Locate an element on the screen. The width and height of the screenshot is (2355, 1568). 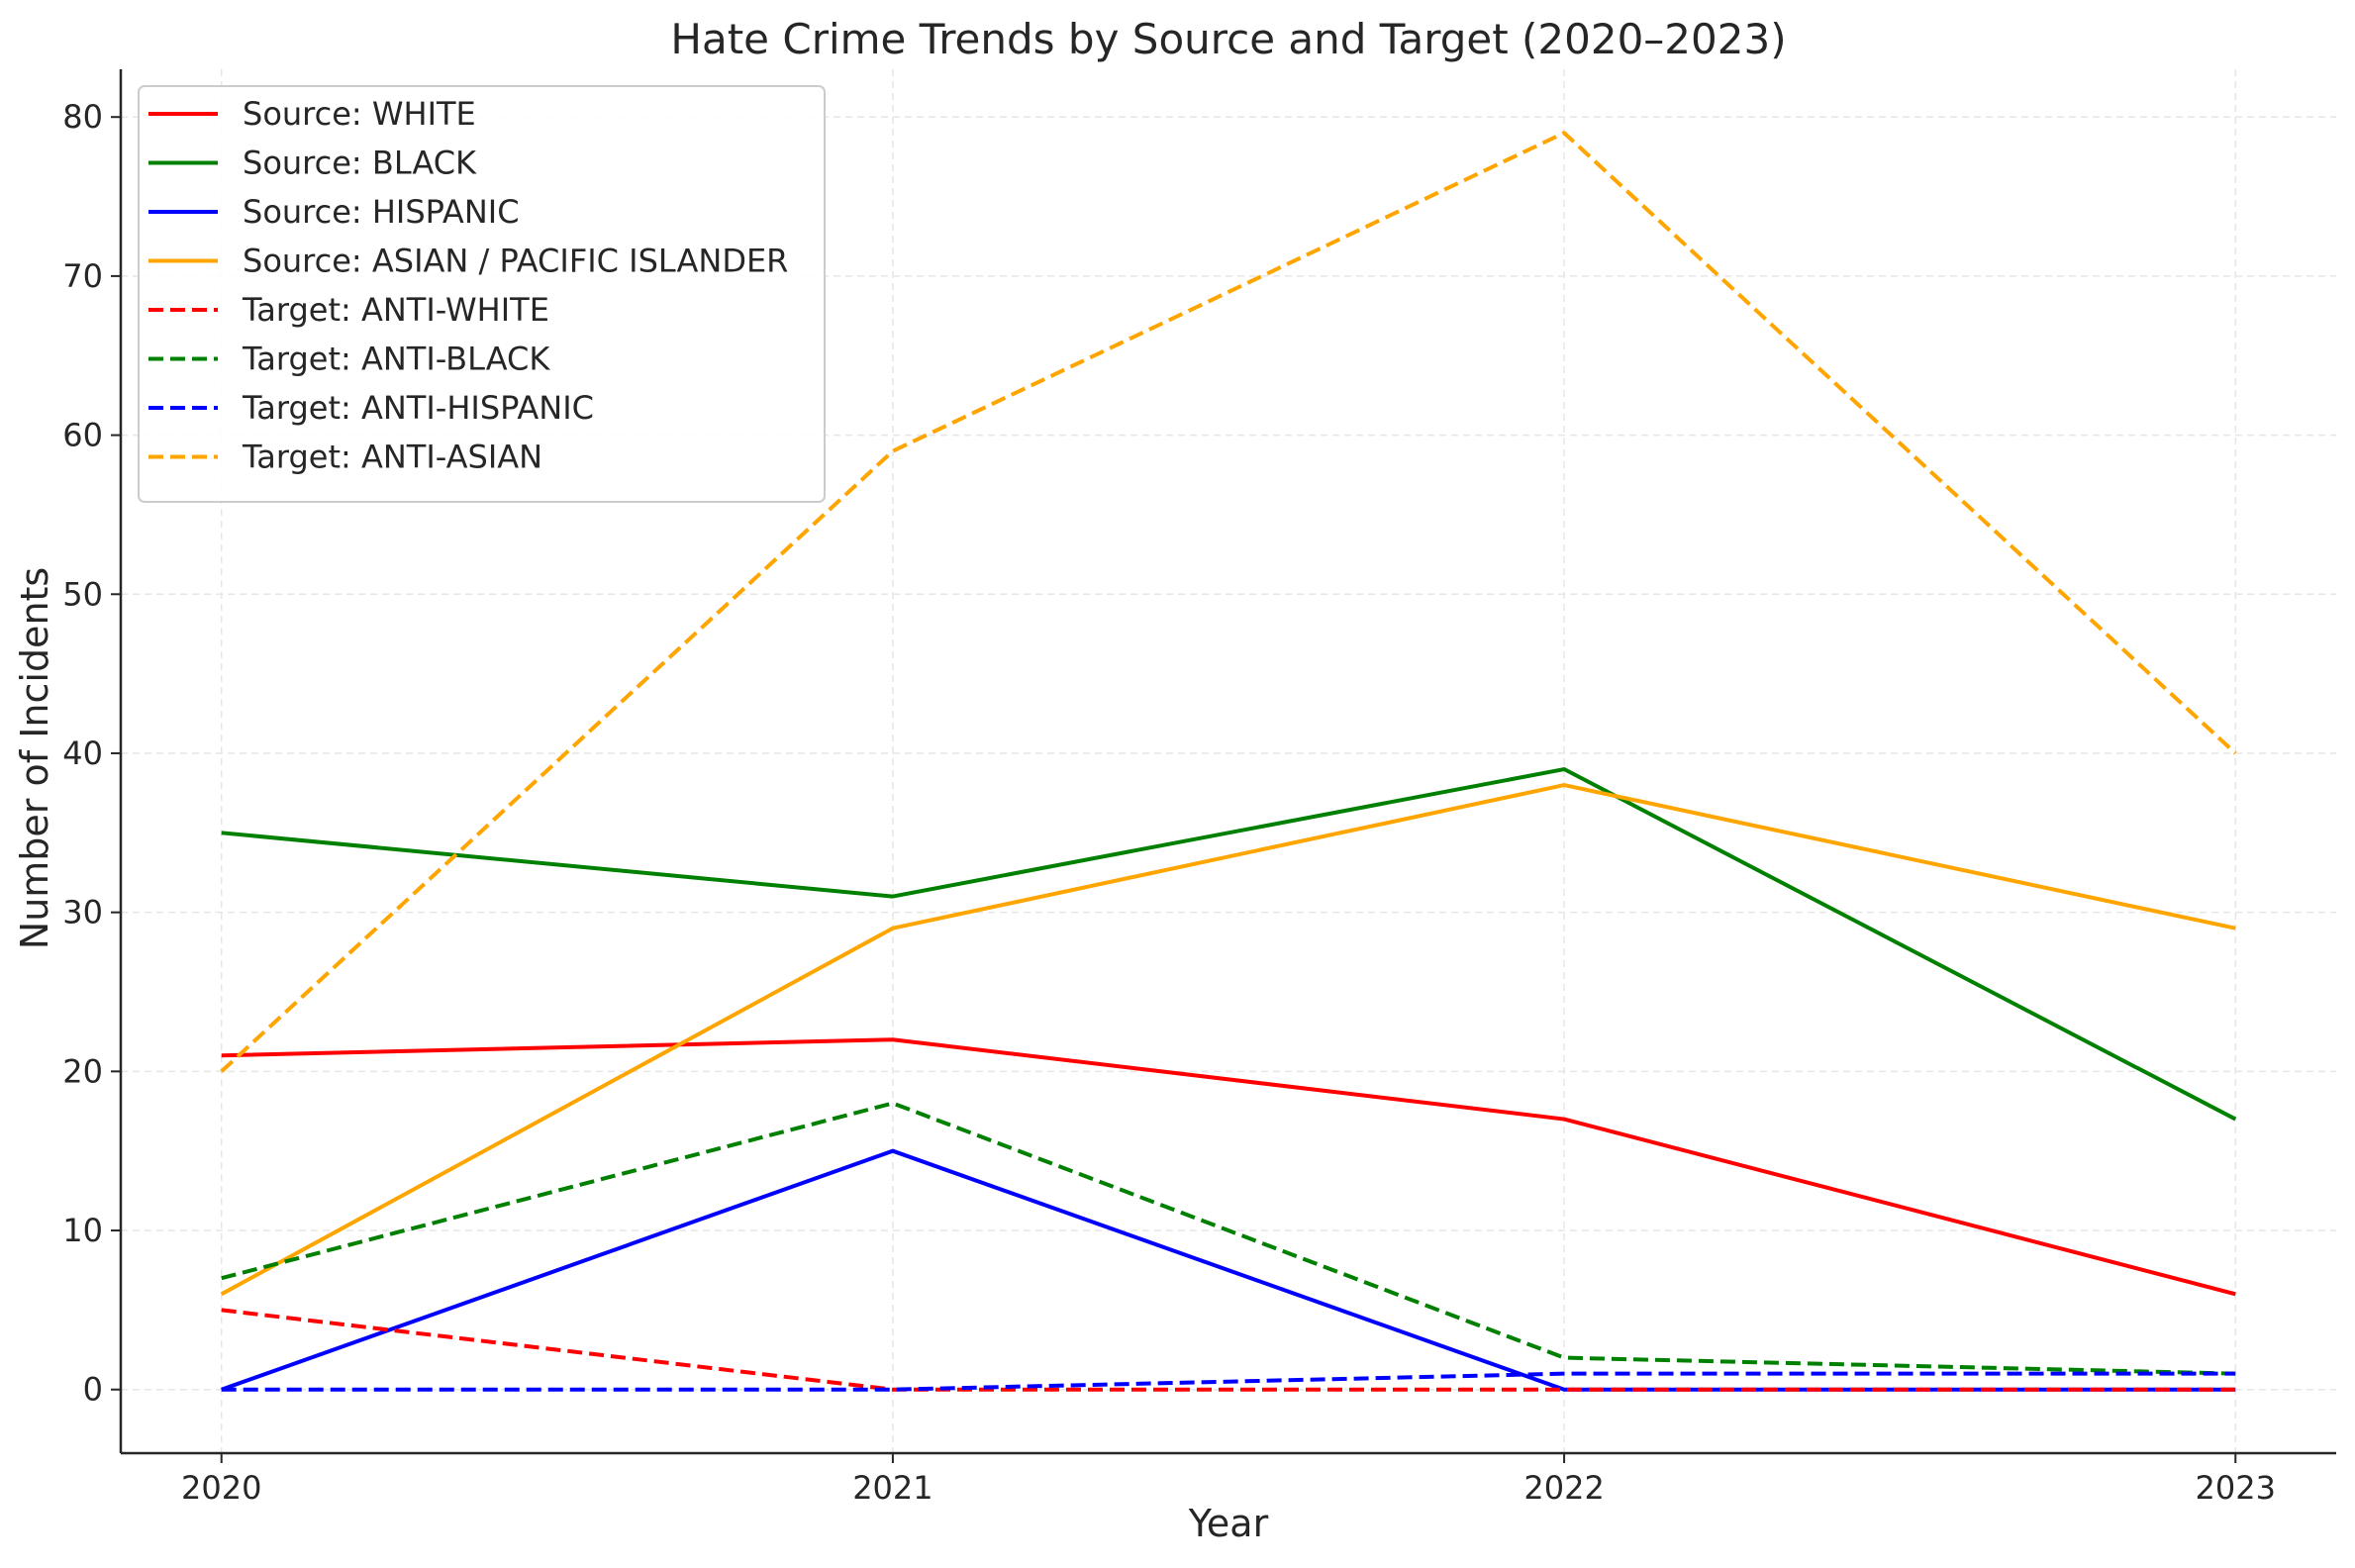
legend-label-1: Source: BLACK is located at coordinates (360, 163).